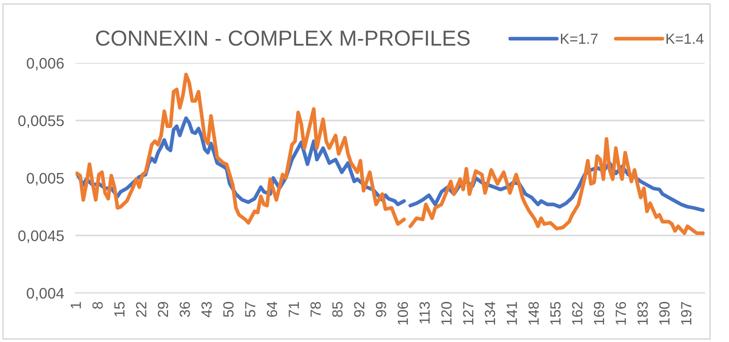 This screenshot has height=342, width=729. Describe the element at coordinates (577, 313) in the screenshot. I see `x-tick-label: 162` at that location.